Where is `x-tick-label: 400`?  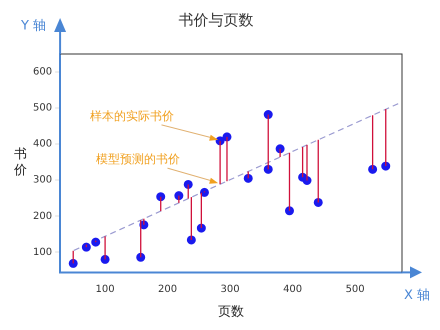 x-tick-label: 400 is located at coordinates (292, 289).